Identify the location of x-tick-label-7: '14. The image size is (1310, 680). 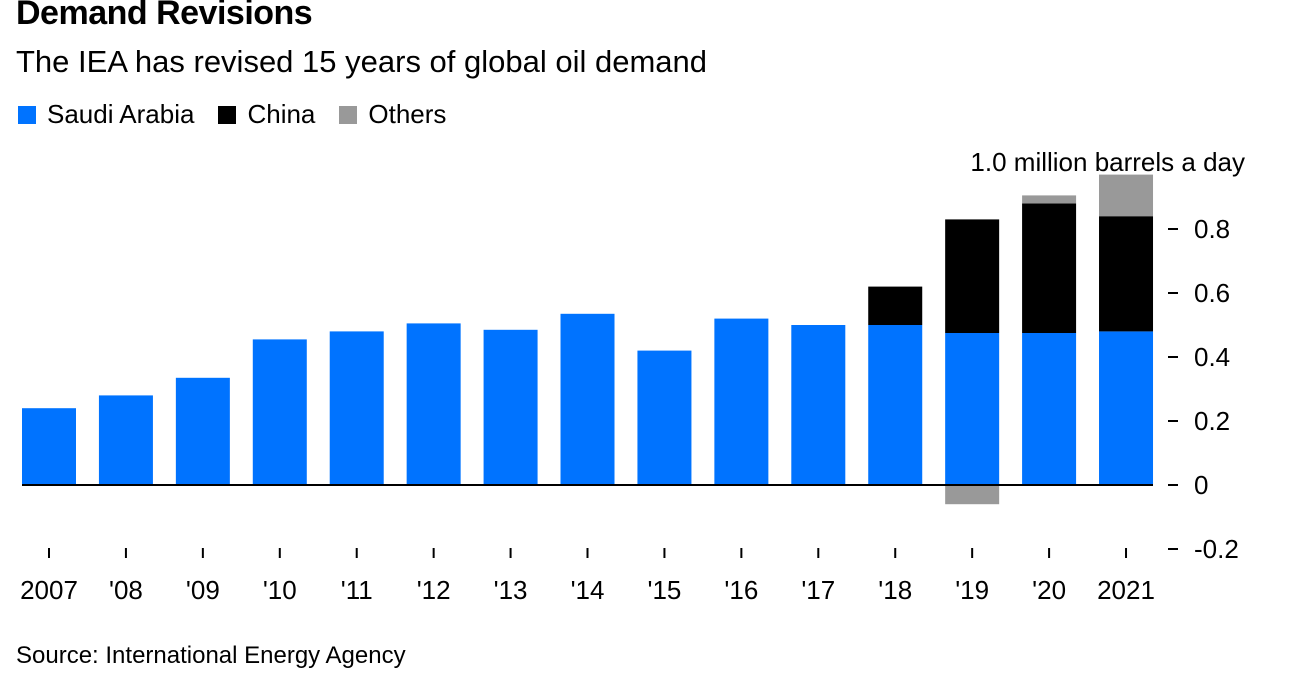
(588, 590).